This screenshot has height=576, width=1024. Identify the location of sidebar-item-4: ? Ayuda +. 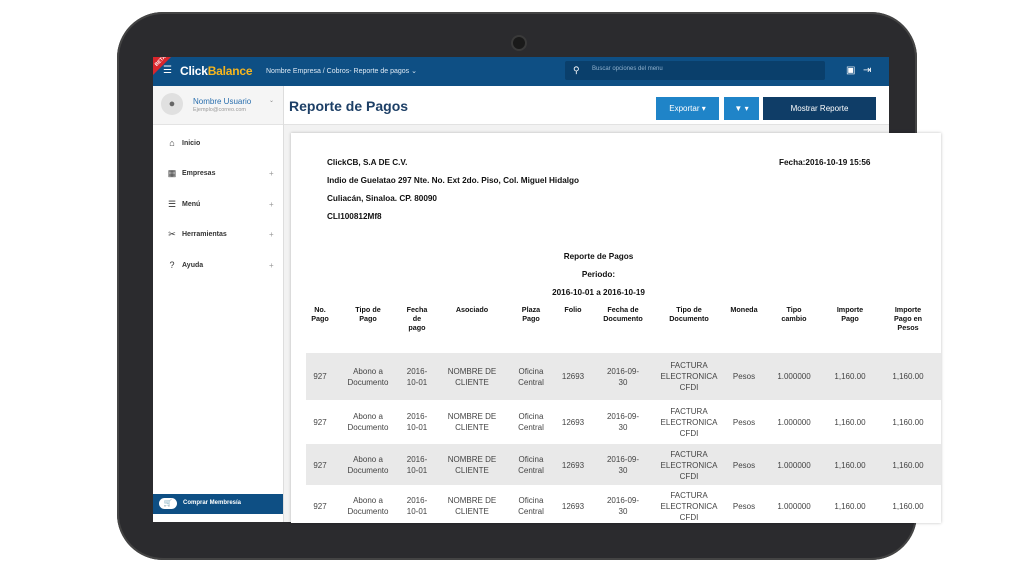
(218, 266).